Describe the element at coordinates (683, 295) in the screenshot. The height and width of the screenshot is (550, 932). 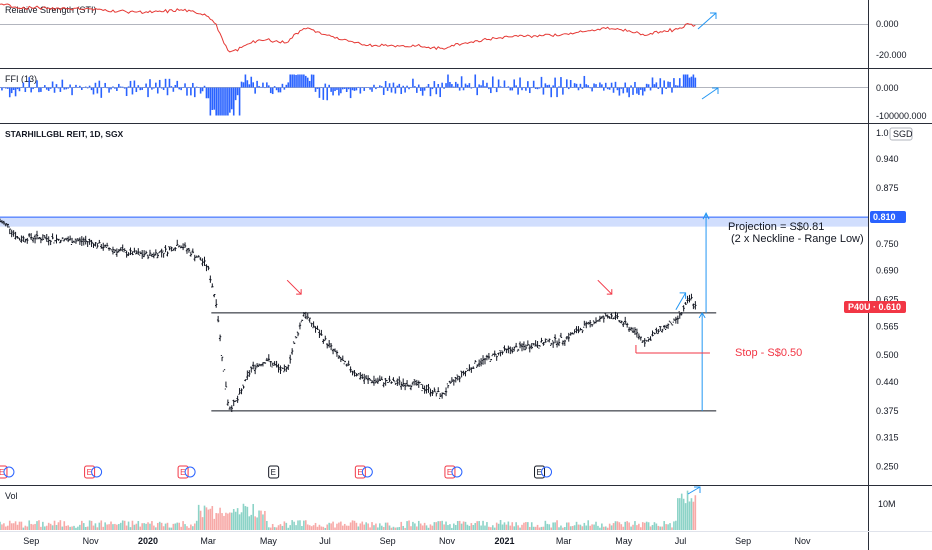
I see `breakout-arrow-blue-head` at that location.